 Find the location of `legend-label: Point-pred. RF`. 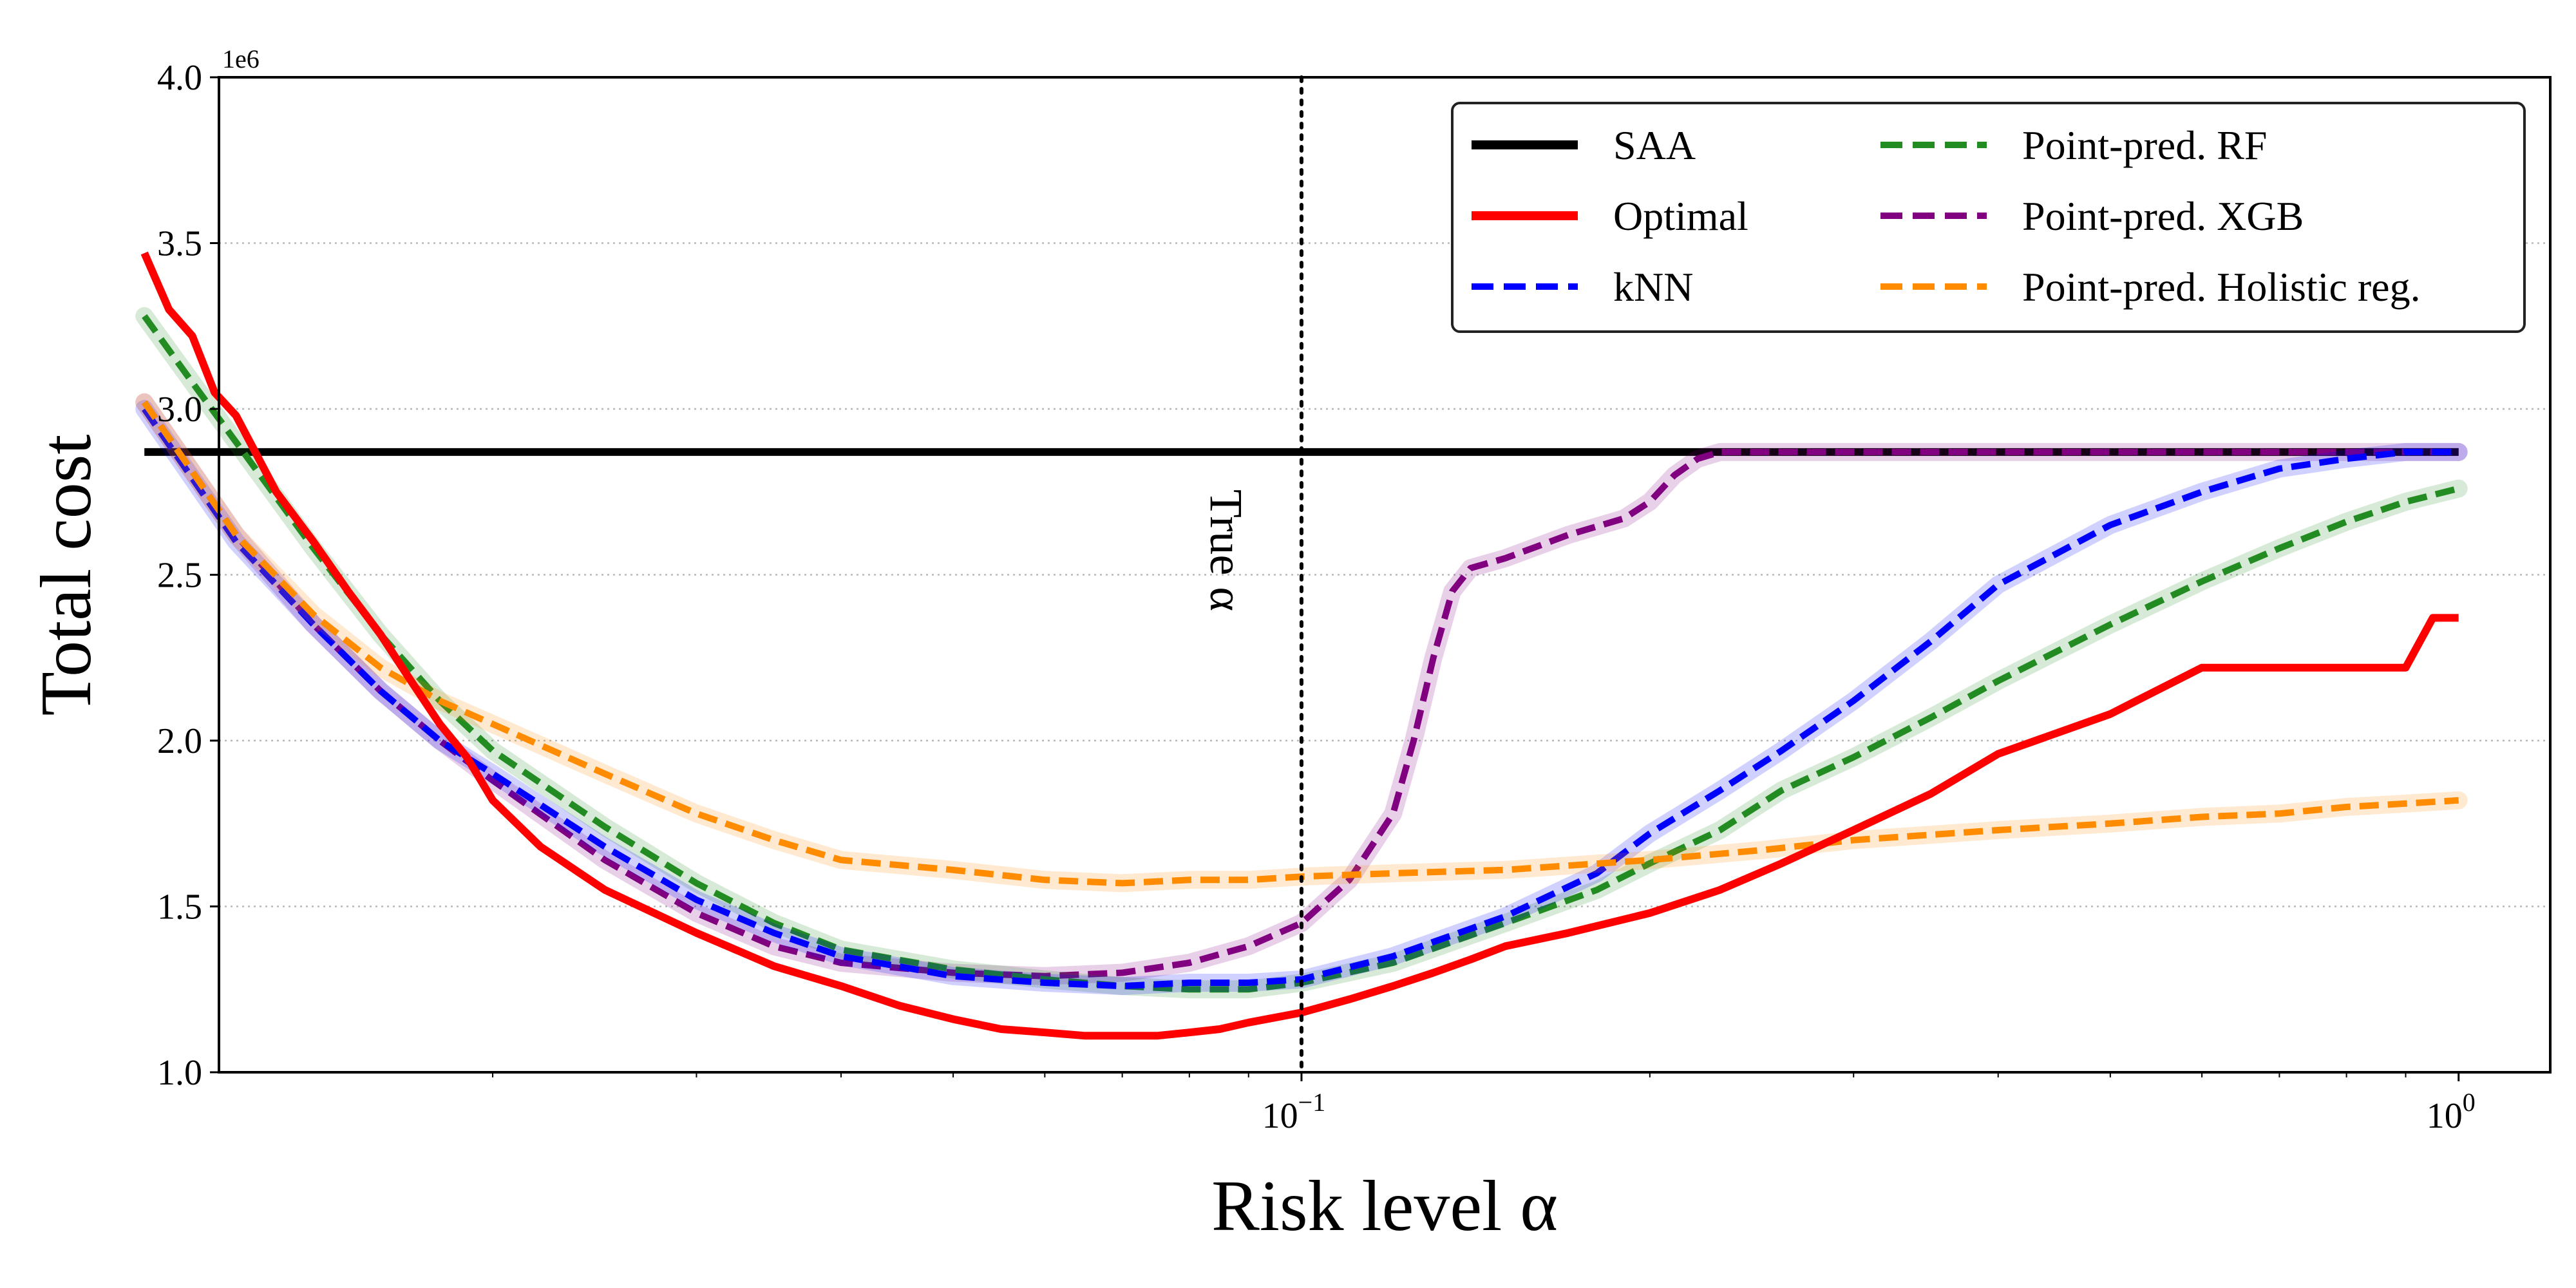

legend-label: Point-pred. RF is located at coordinates (2144, 145).